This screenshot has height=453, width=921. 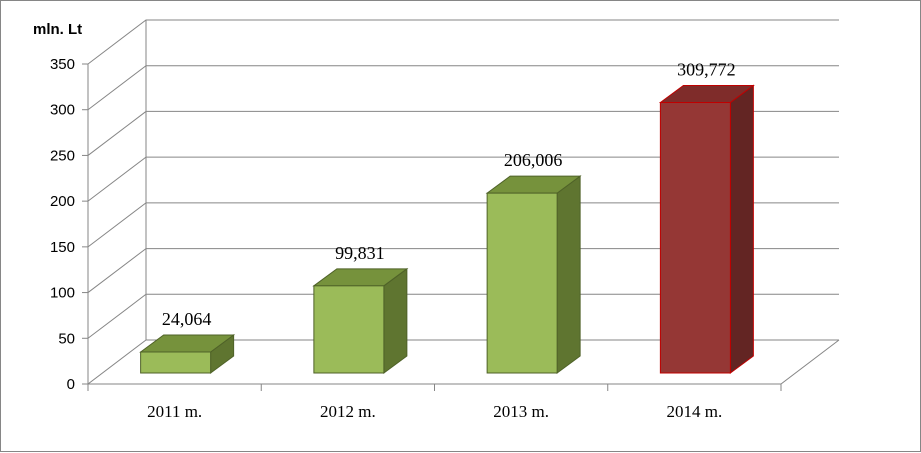 What do you see at coordinates (57, 29) in the screenshot?
I see `y-axis-unit-label: mln. Lt` at bounding box center [57, 29].